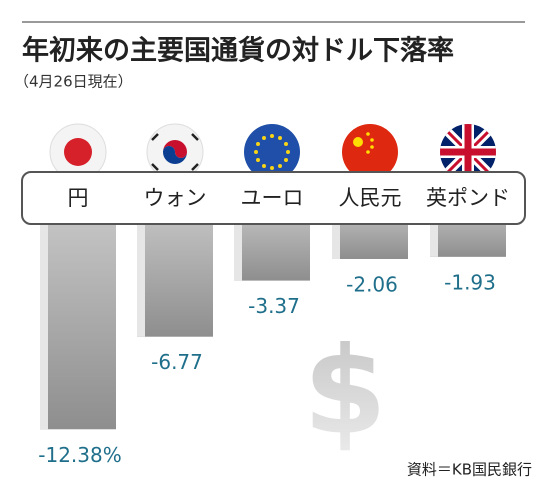 The width and height of the screenshot is (550, 494). I want to click on value-label: -3.37, so click(274, 306).